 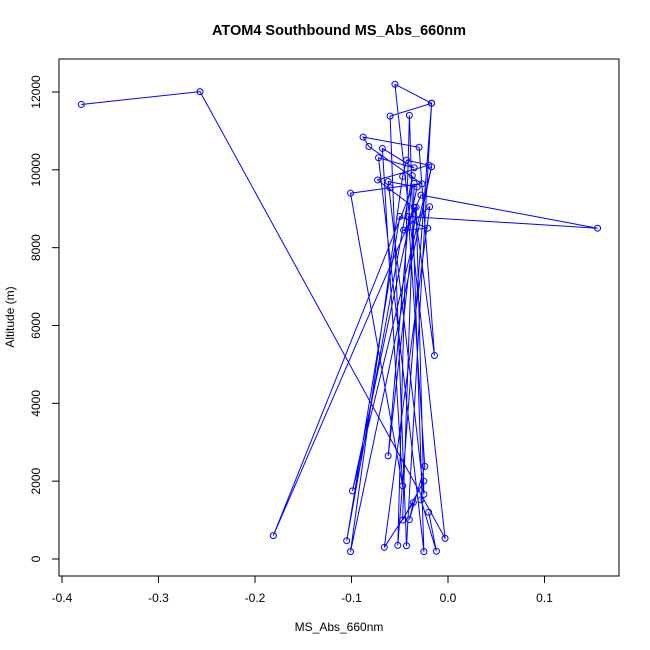 What do you see at coordinates (10, 316) in the screenshot?
I see `y-axis-label: Altitude (m)` at bounding box center [10, 316].